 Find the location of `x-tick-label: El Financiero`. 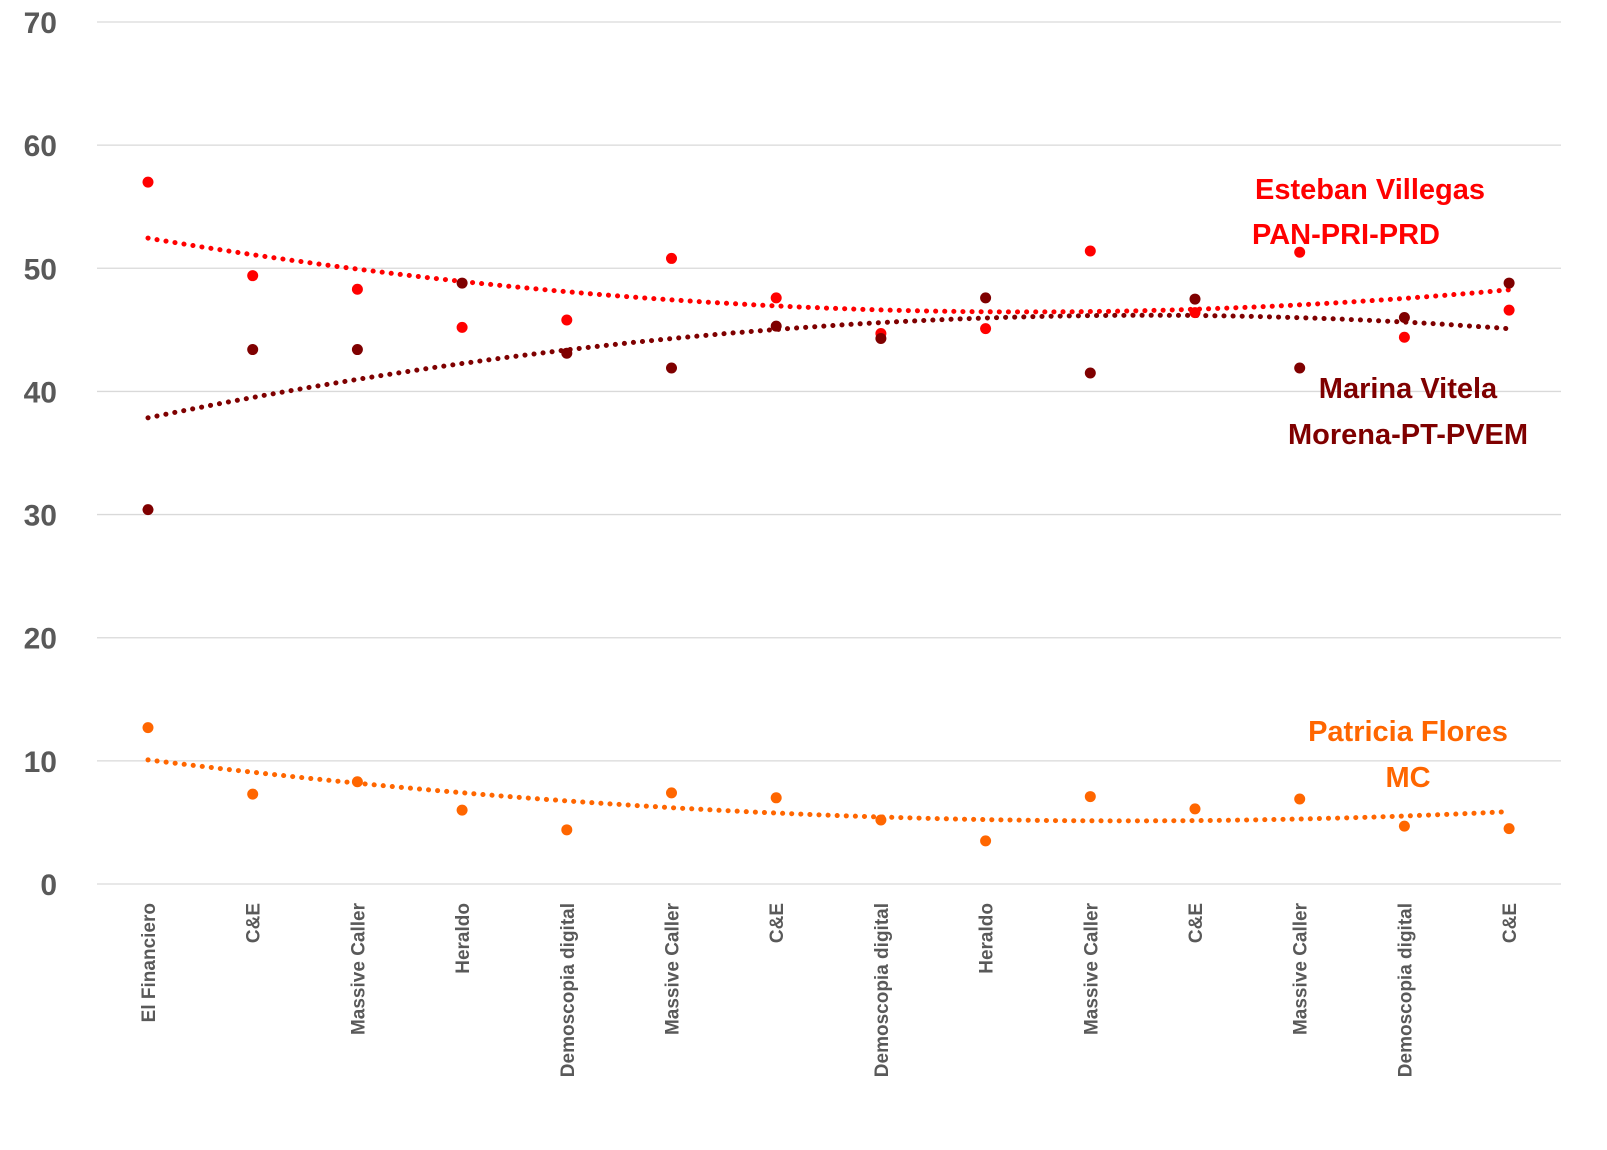

x-tick-label: El Financiero is located at coordinates (149, 962).